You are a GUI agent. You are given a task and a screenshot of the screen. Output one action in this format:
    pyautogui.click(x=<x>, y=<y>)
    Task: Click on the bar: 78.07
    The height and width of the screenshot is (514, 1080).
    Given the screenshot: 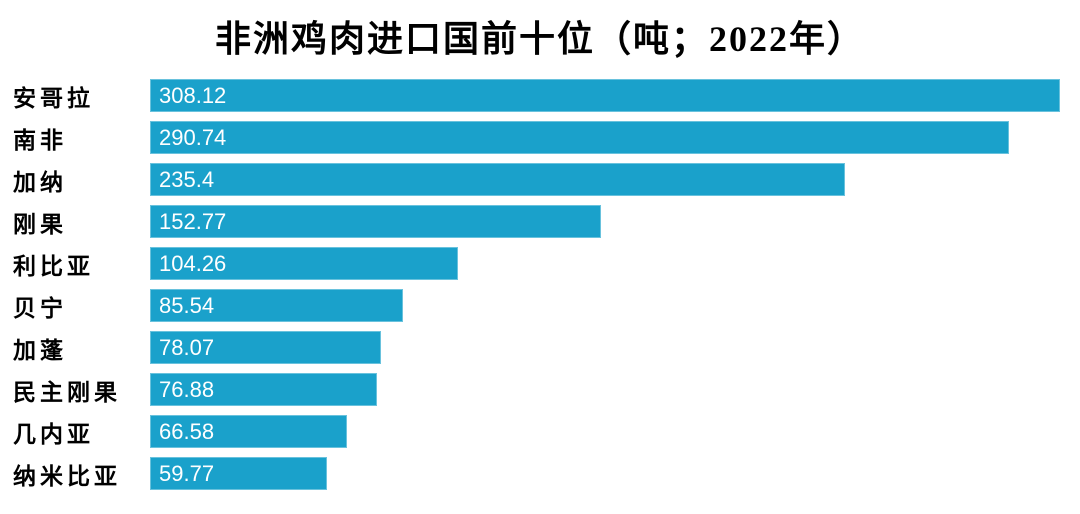 What is the action you would take?
    pyautogui.click(x=265, y=347)
    